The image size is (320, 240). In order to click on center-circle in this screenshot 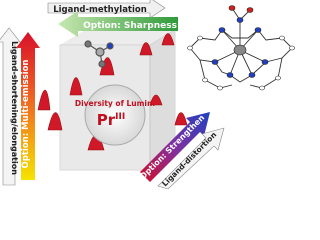, I will do `click(115, 115)`.